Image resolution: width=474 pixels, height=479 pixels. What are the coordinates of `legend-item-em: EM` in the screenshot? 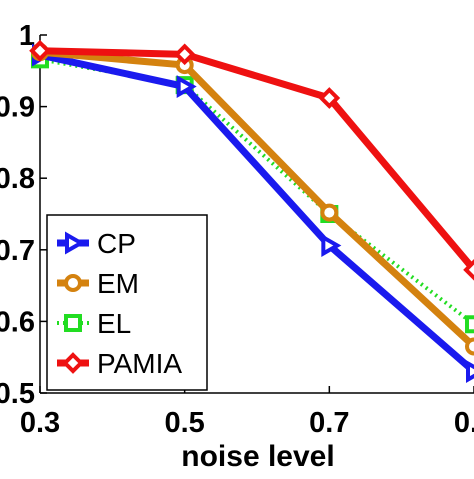 It's located at (98, 283).